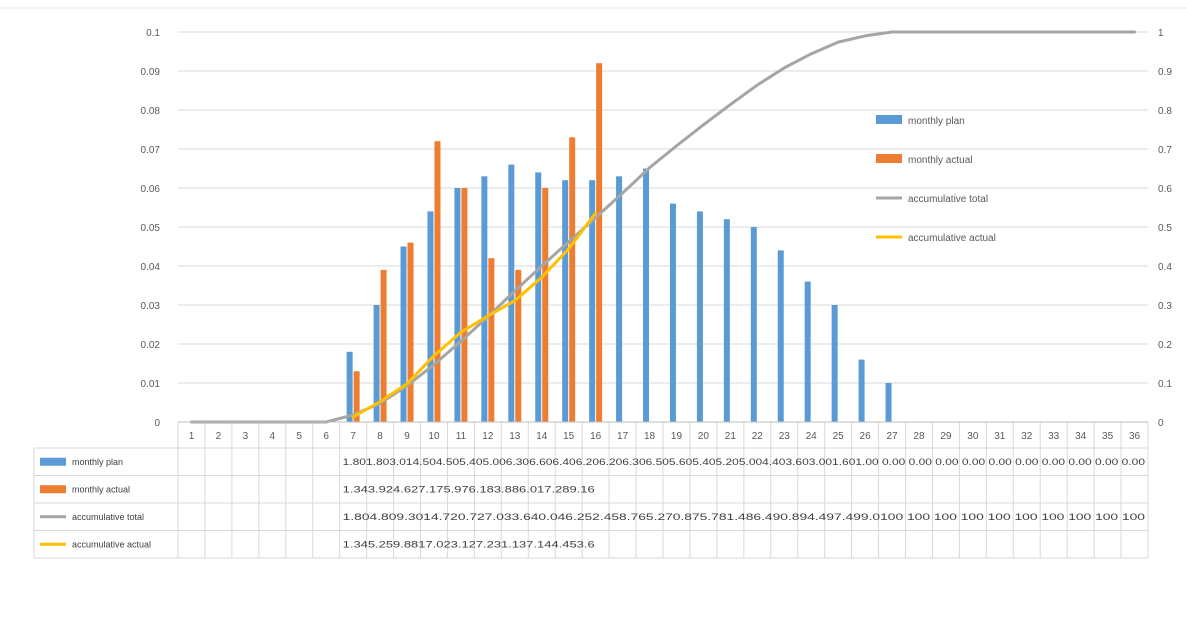 This screenshot has width=1186, height=623. What do you see at coordinates (731, 436) in the screenshot?
I see `x-tick-label: 21` at bounding box center [731, 436].